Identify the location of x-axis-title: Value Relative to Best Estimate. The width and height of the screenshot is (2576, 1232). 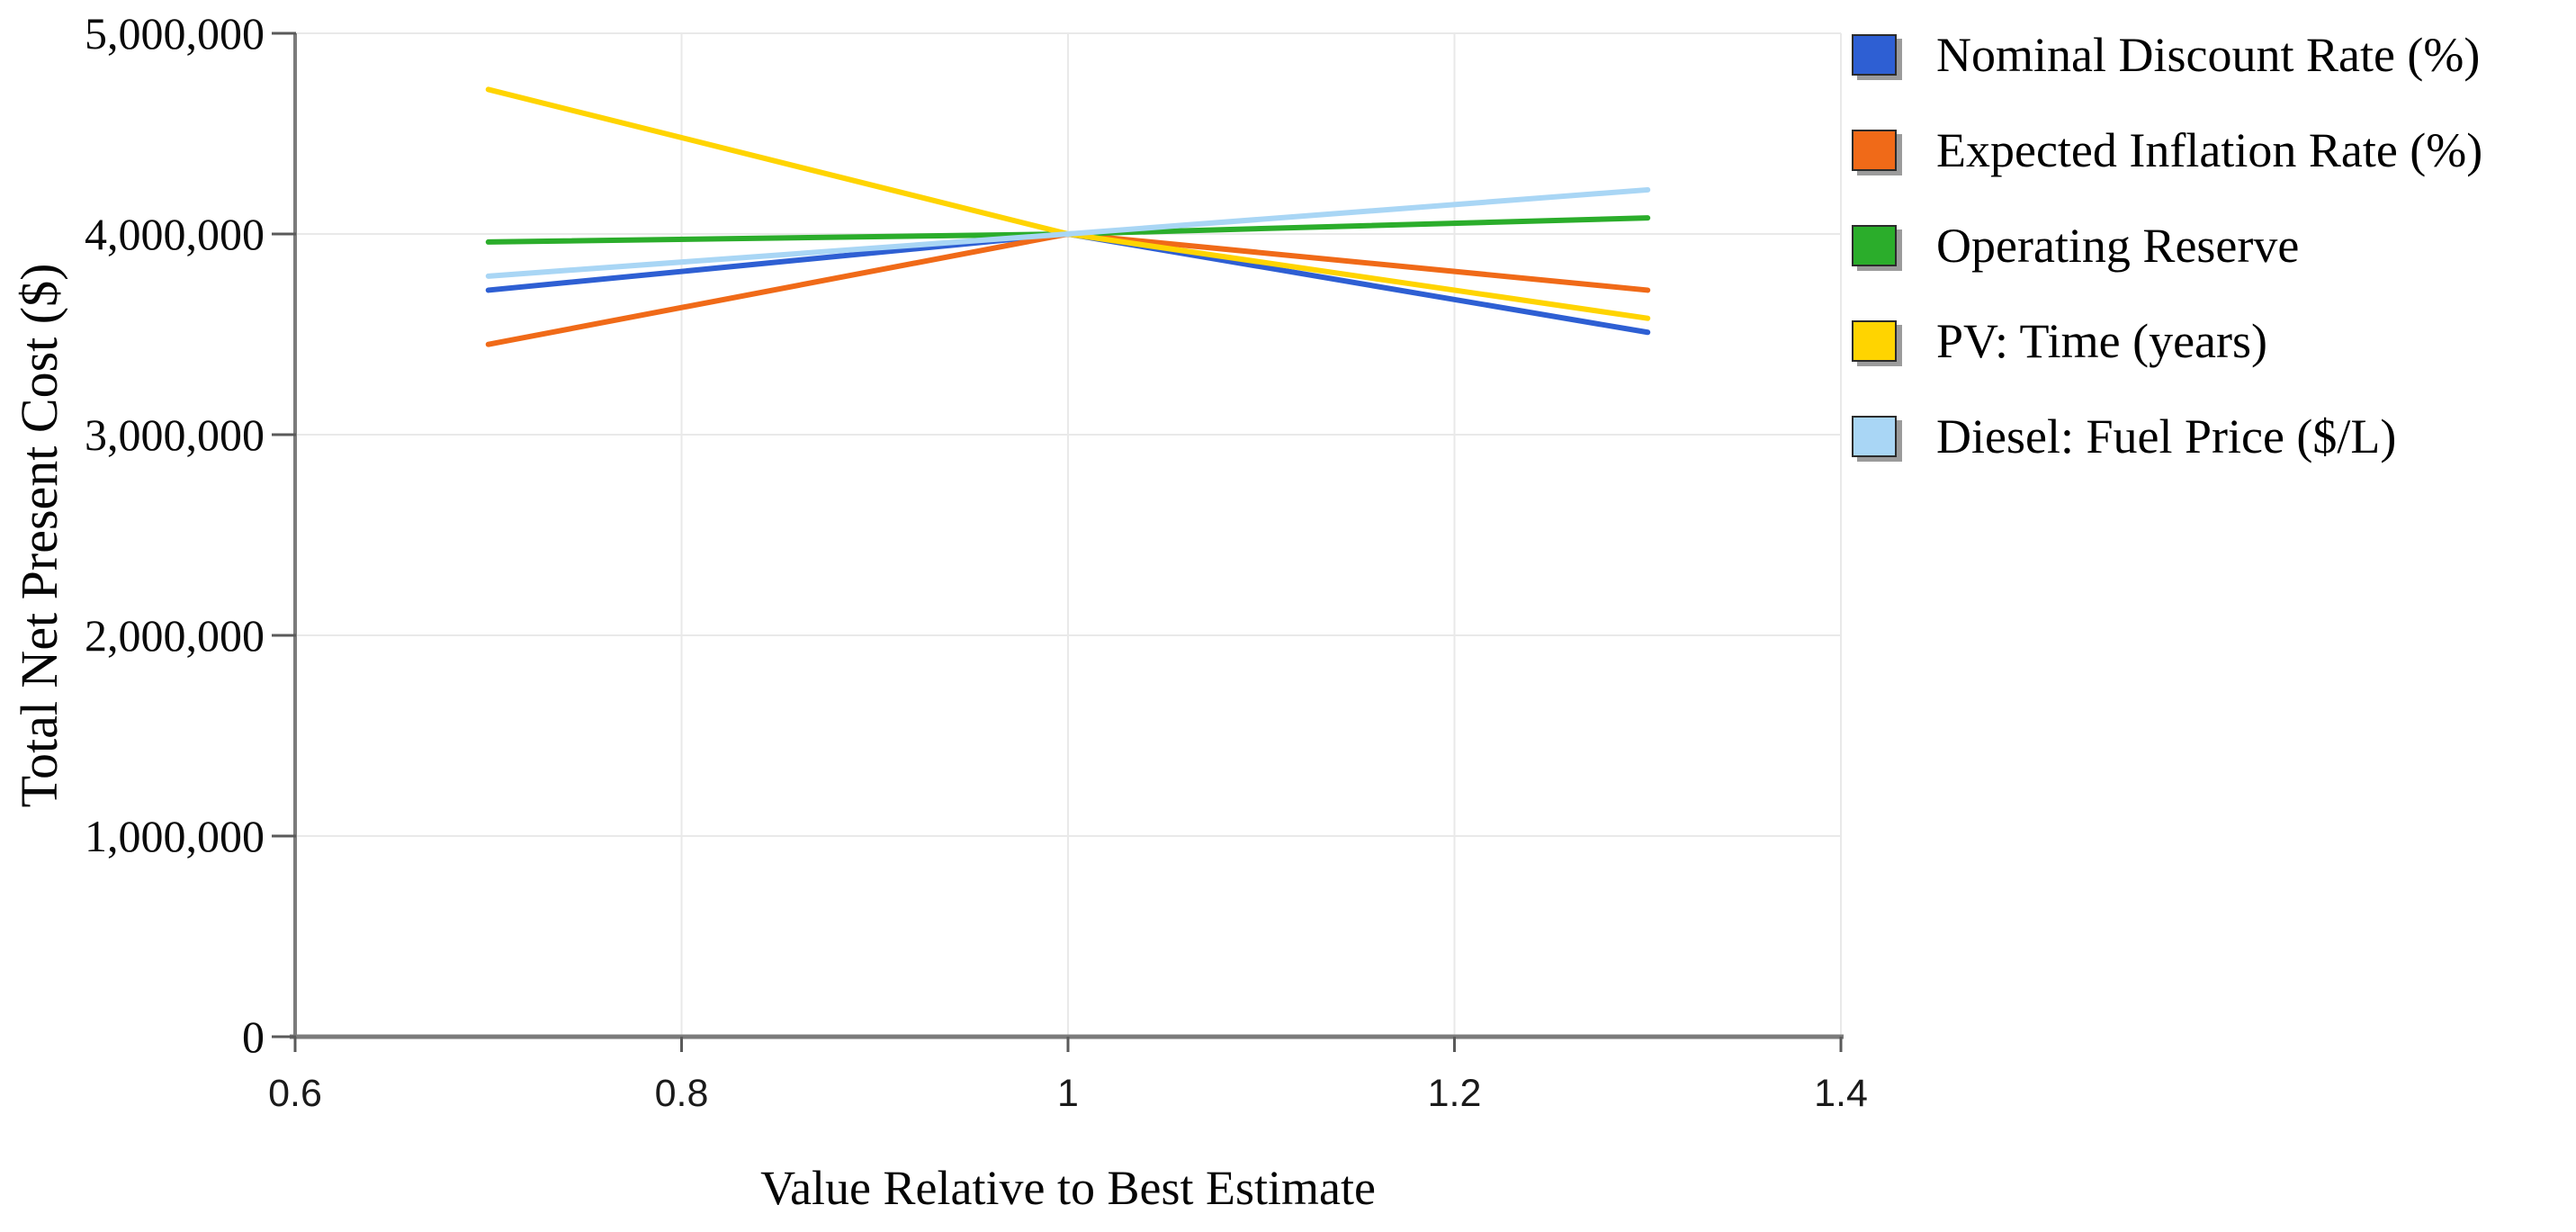
(1068, 1188).